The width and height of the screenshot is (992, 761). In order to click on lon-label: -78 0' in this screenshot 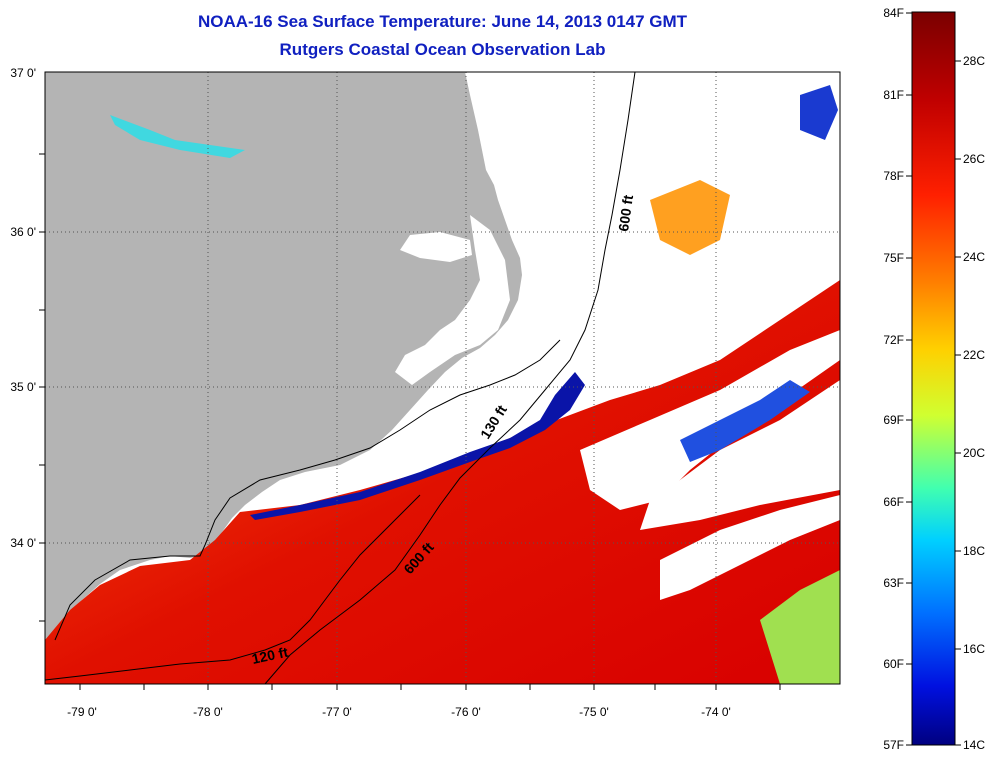, I will do `click(208, 712)`.